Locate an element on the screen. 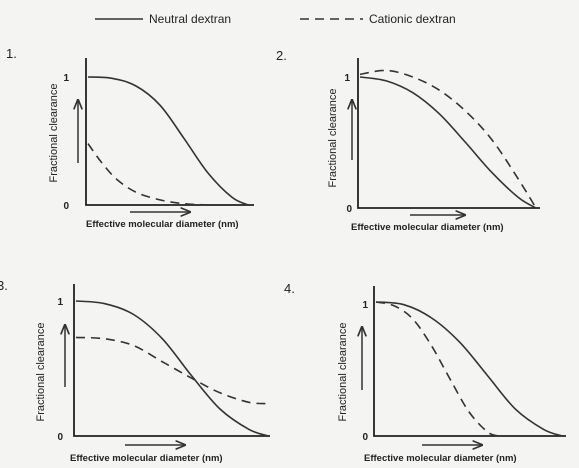 This screenshot has height=468, width=579. panel-number: 1. is located at coordinates (11, 53).